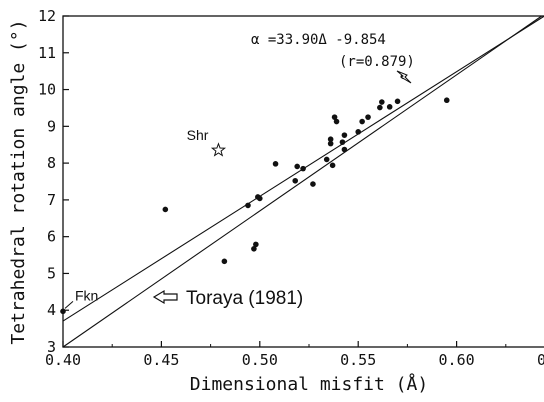 This screenshot has height=402, width=544. Describe the element at coordinates (198, 135) in the screenshot. I see `special-point-label: Shr` at that location.